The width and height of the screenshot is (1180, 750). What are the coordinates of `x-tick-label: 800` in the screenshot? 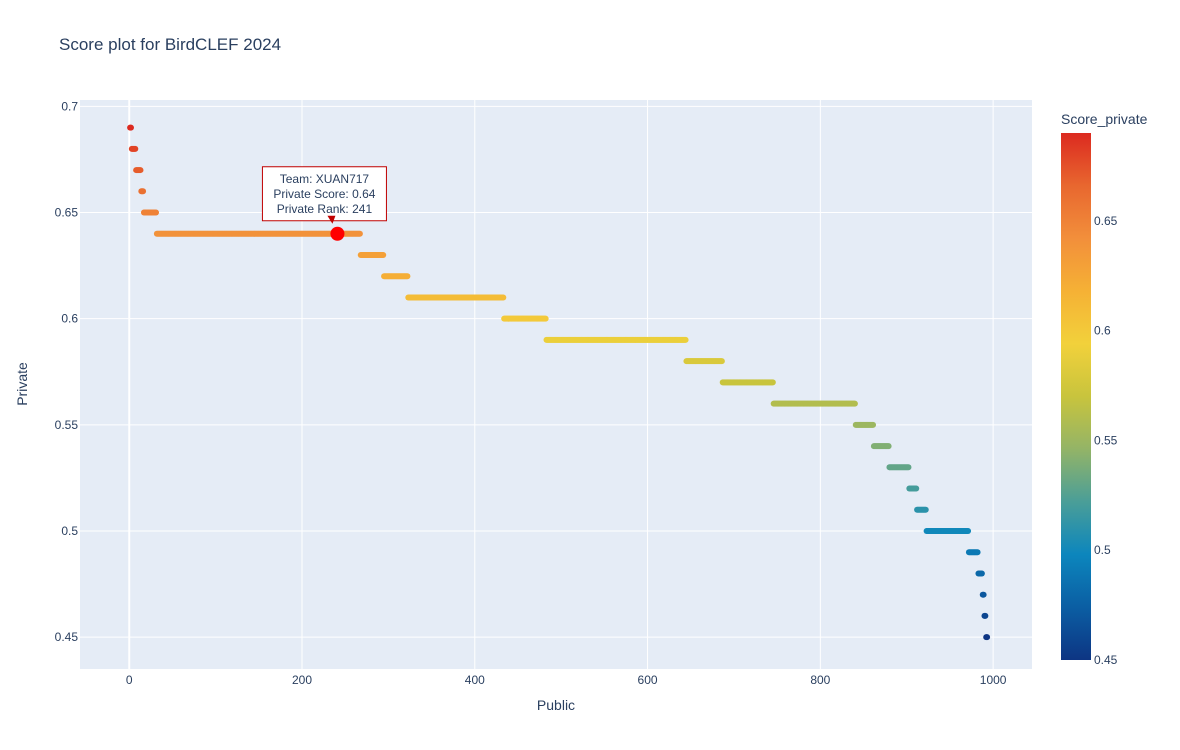 It's located at (820, 680).